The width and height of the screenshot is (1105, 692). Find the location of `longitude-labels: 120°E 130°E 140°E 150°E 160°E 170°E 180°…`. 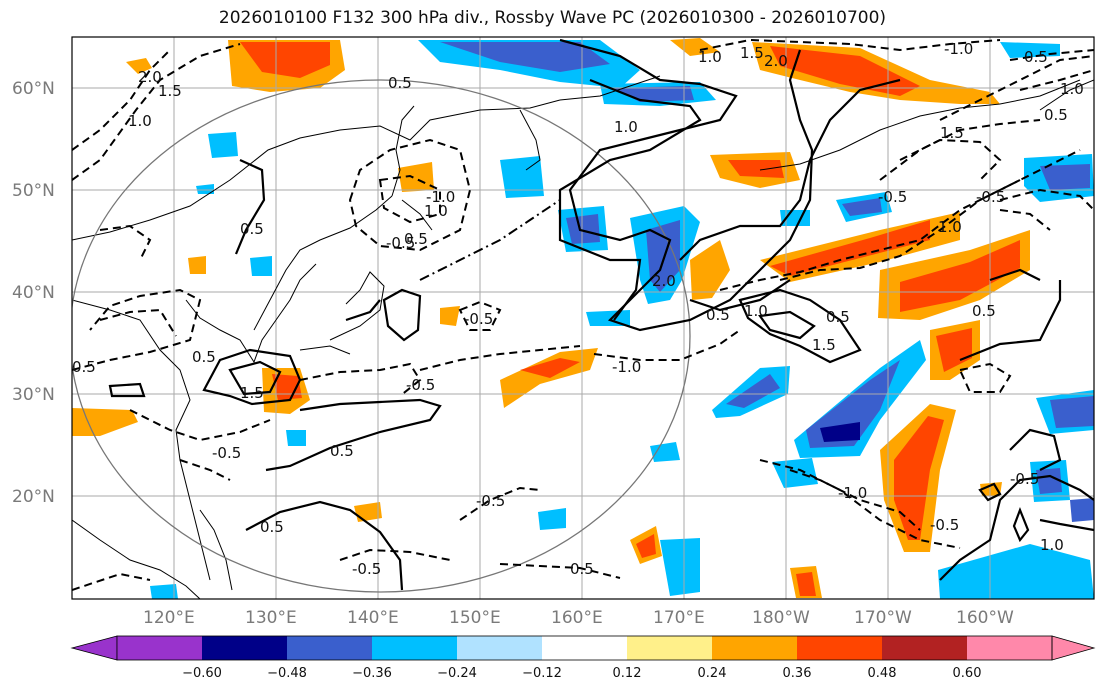

longitude-labels: 120°E 130°E 140°E 150°E 160°E 170°E 180°… is located at coordinates (578, 618).